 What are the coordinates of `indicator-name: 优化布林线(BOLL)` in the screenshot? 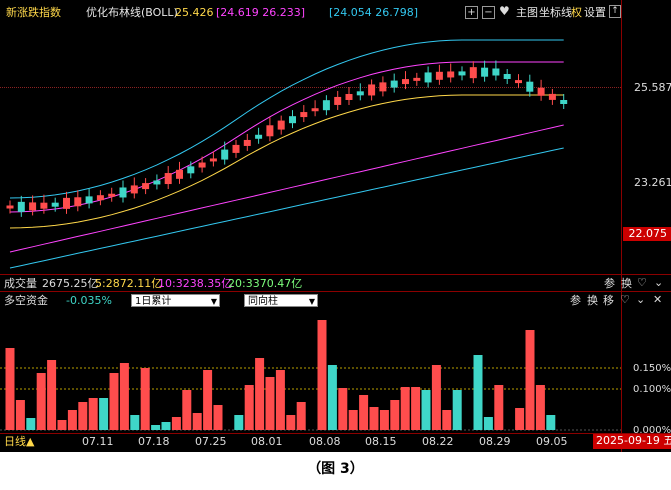 It's located at (132, 12).